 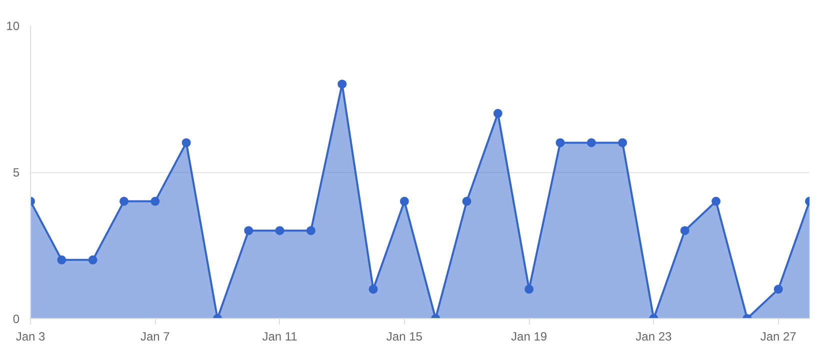 What do you see at coordinates (778, 337) in the screenshot?
I see `x-tick-label: Jan 27` at bounding box center [778, 337].